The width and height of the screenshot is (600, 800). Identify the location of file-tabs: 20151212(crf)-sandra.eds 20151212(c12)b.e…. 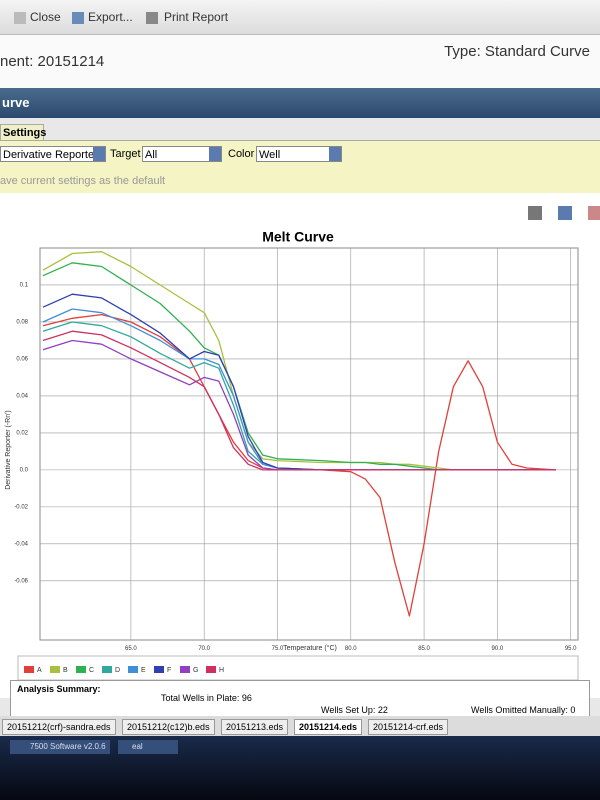
(300, 726).